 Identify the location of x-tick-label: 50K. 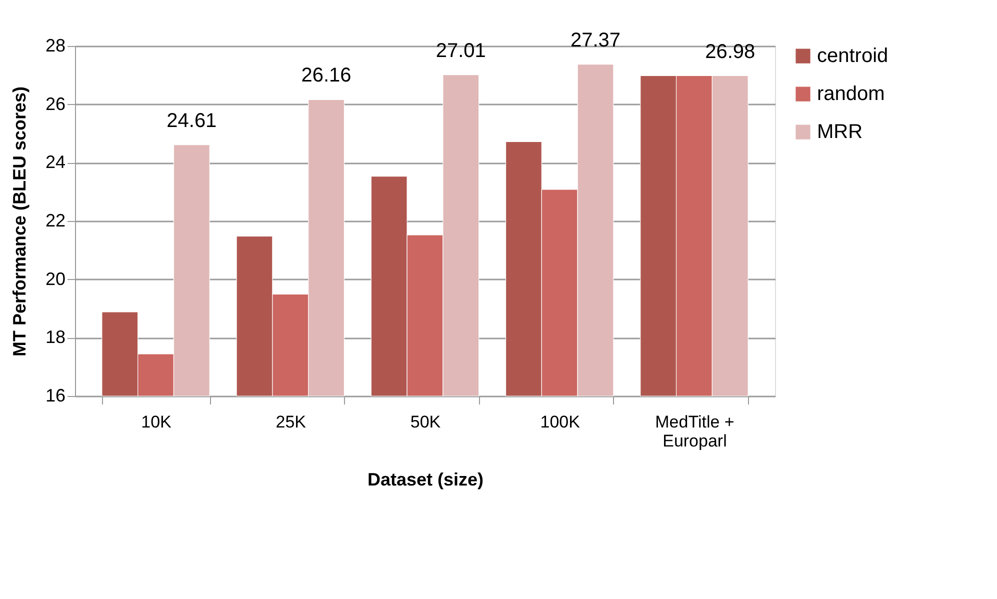
(426, 422).